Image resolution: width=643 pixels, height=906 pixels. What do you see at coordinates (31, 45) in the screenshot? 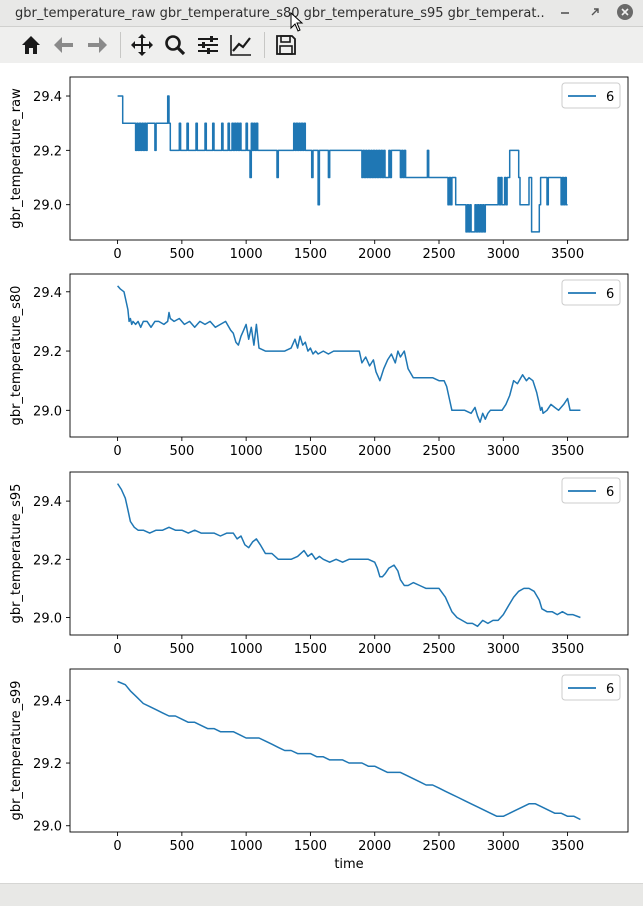
I see `home-icon` at bounding box center [31, 45].